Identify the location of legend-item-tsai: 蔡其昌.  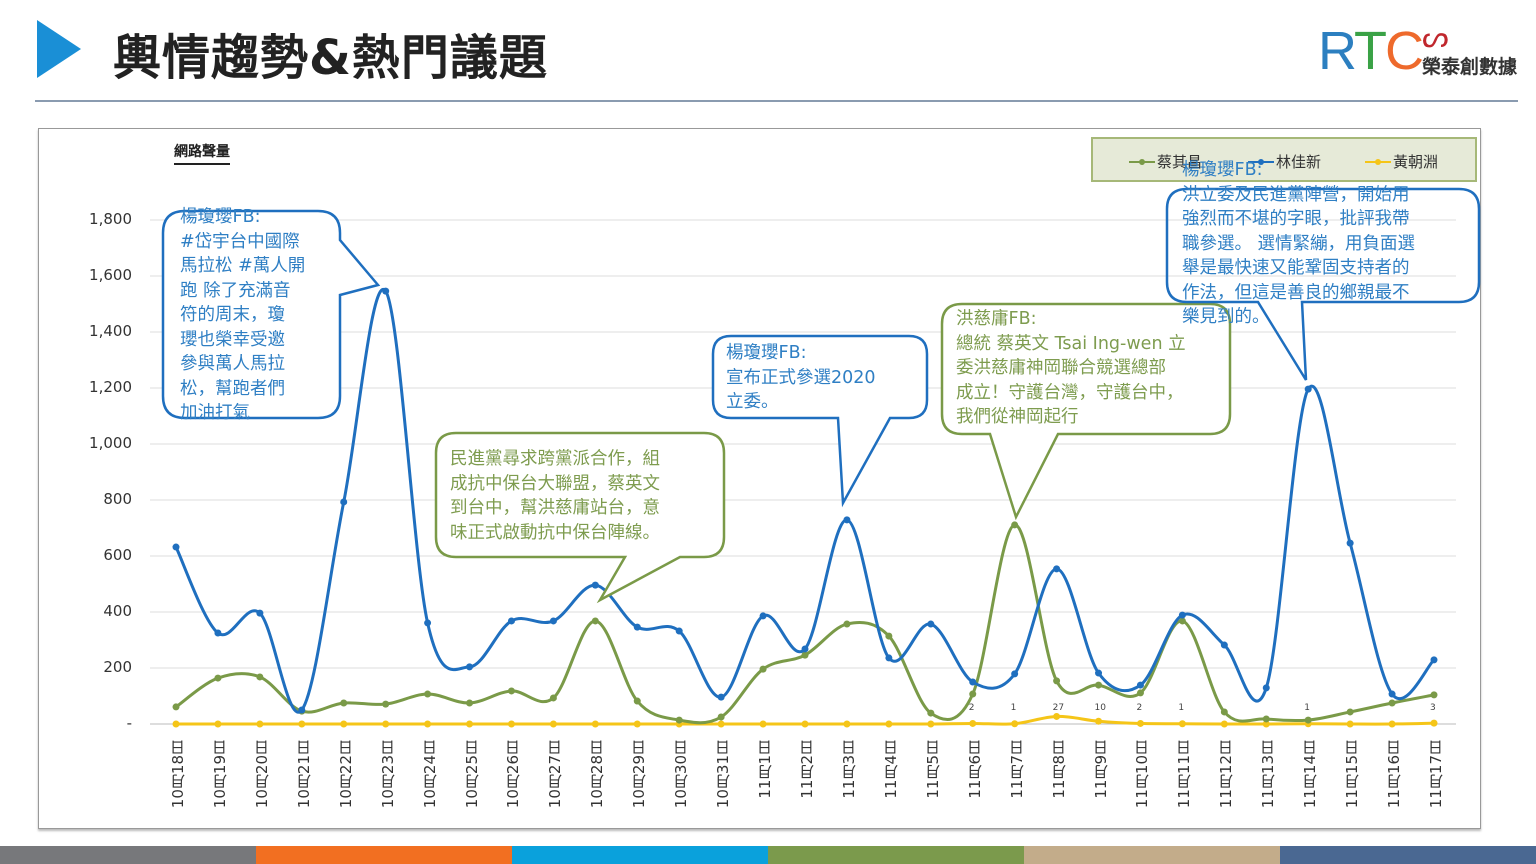
(1165, 161).